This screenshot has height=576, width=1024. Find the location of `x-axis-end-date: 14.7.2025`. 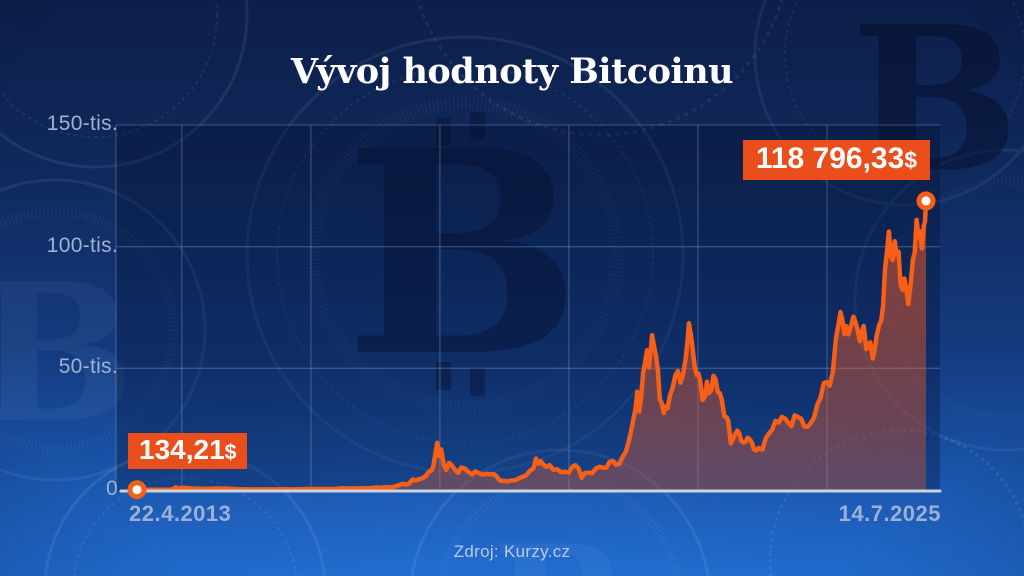

x-axis-end-date: 14.7.2025 is located at coordinates (889, 513).